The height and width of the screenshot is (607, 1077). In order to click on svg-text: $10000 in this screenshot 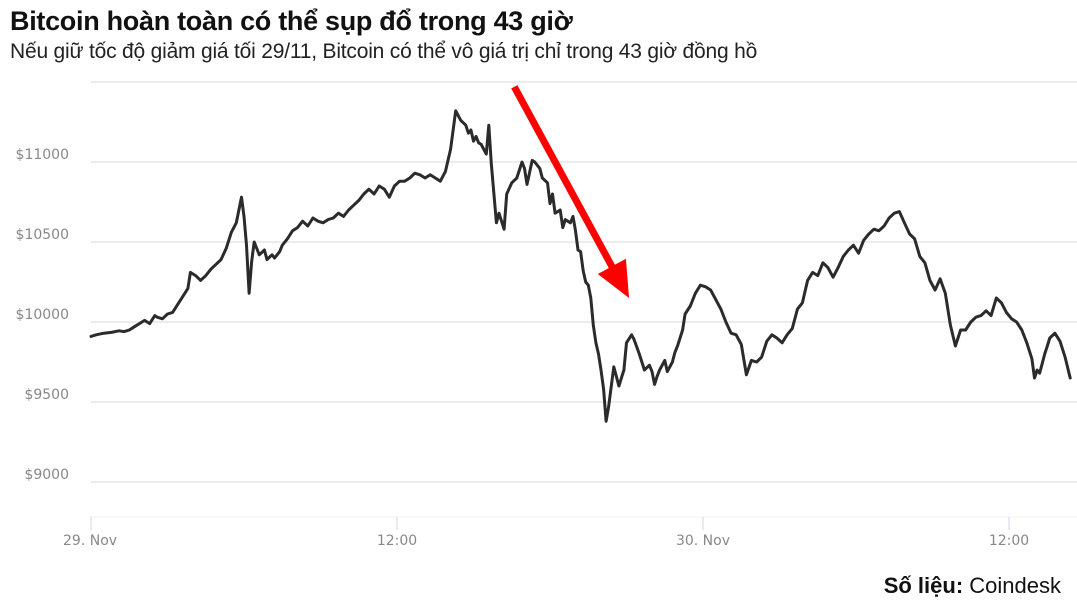, I will do `click(42, 315)`.